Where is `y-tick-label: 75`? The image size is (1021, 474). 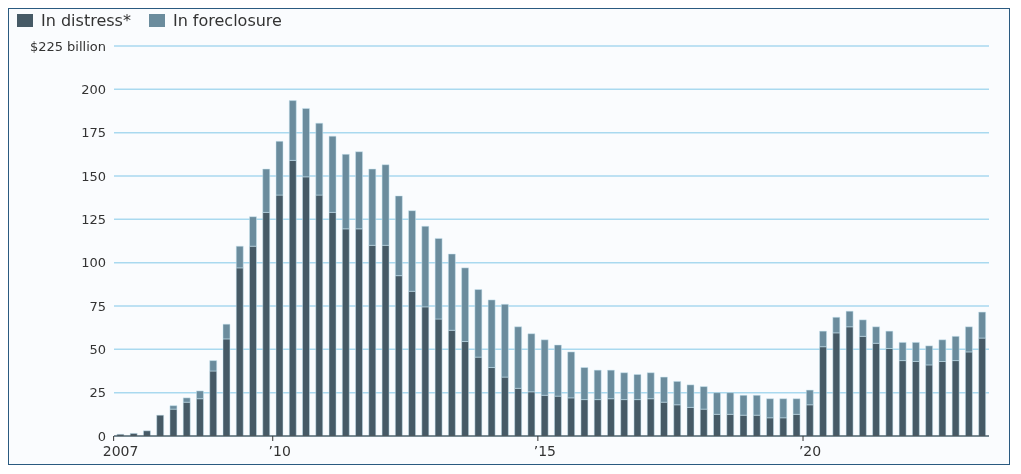
y-tick-label: 75 is located at coordinates (97, 306).